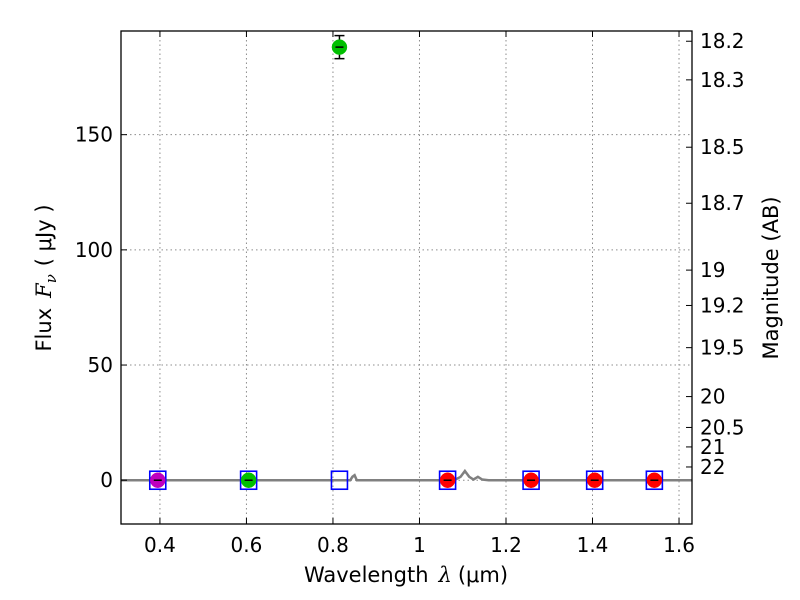 The width and height of the screenshot is (800, 600). I want to click on y2-tick-label: 21, so click(712, 447).